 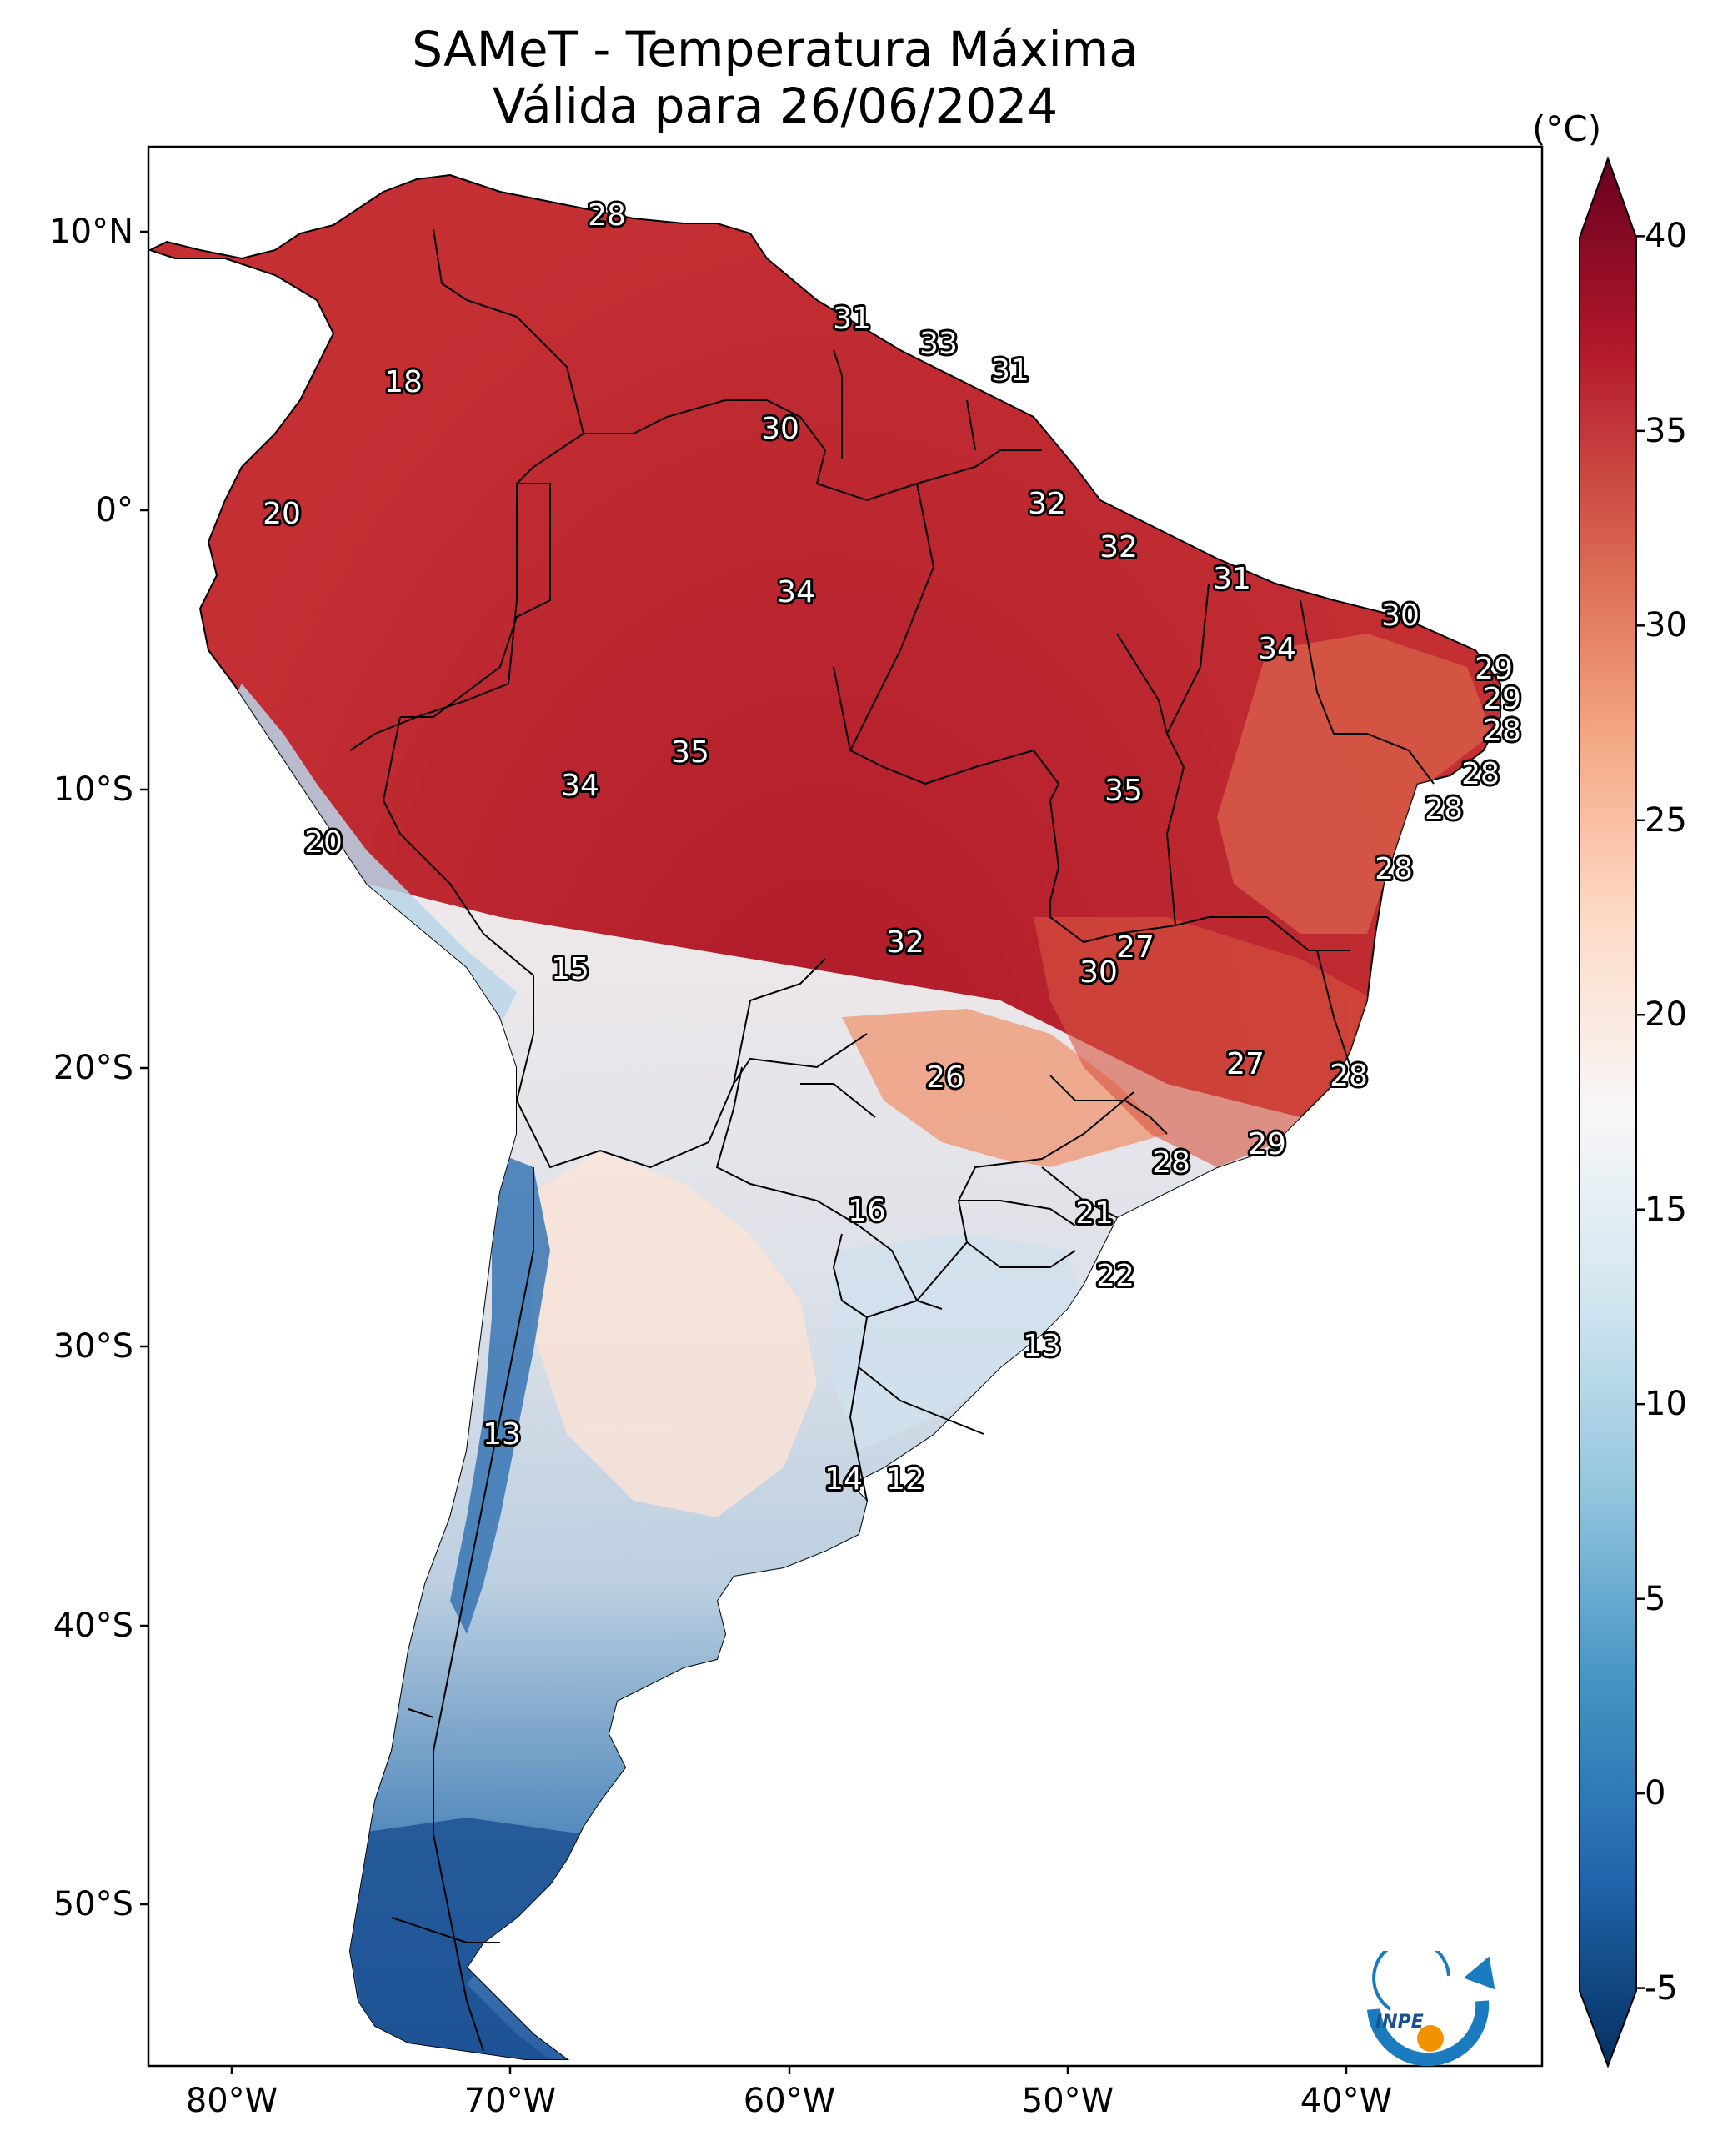 I want to click on map-subtitle: Válida para 26/06/2024, so click(x=775, y=106).